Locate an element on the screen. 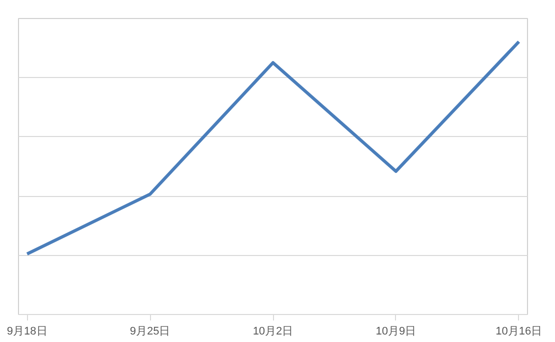  x-tick-label: 10月9日 is located at coordinates (396, 332).